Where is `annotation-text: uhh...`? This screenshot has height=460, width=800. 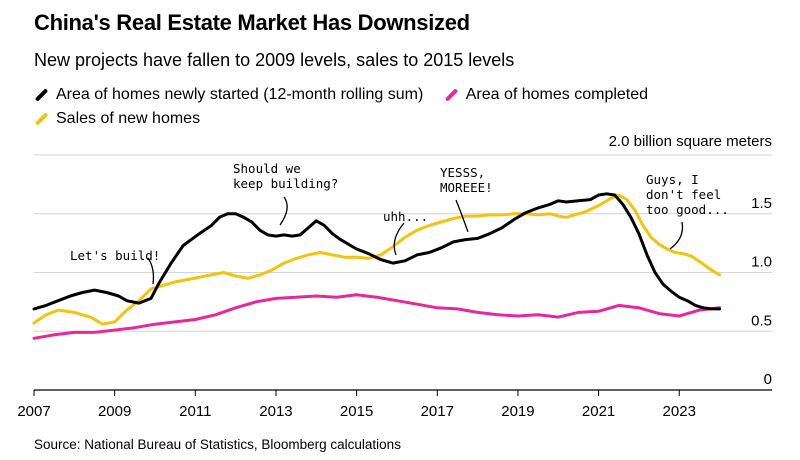 annotation-text: uhh... is located at coordinates (405, 216).